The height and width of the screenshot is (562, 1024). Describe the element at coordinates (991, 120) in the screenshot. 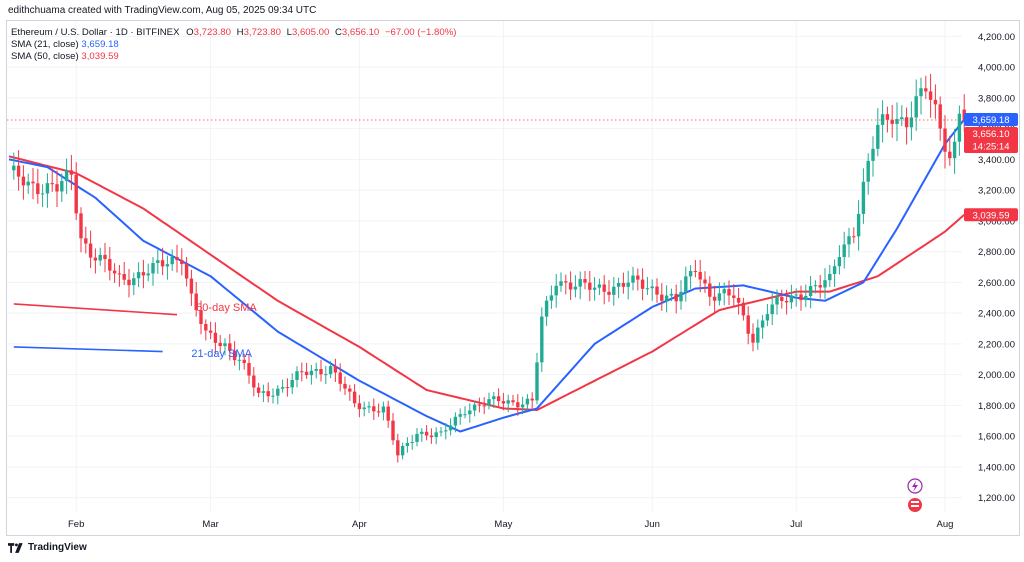

I see `price-tag-bg` at that location.